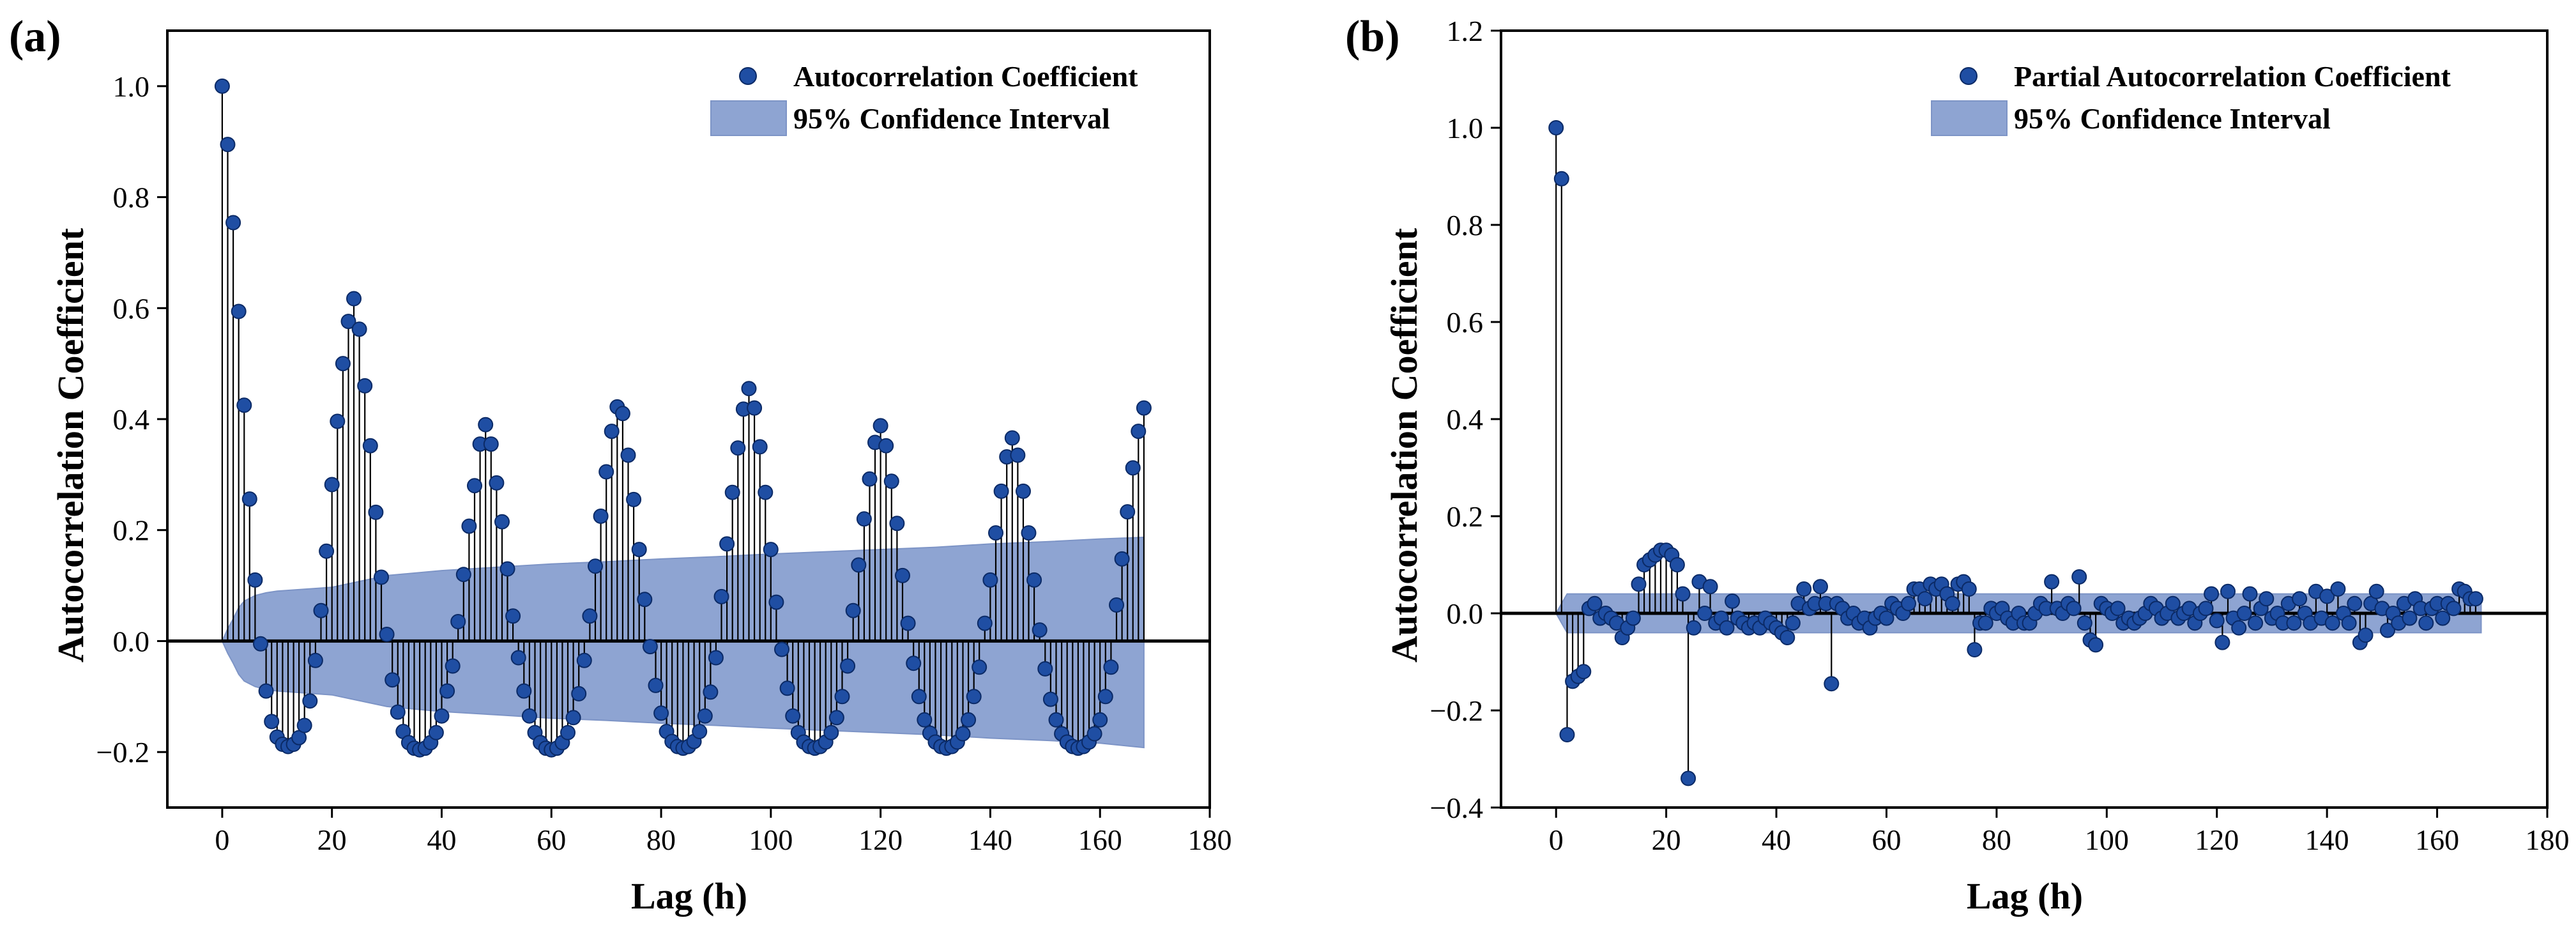 The image size is (2576, 927). Describe the element at coordinates (1465, 323) in the screenshot. I see `pacf-y-tick-label: 0.6` at that location.